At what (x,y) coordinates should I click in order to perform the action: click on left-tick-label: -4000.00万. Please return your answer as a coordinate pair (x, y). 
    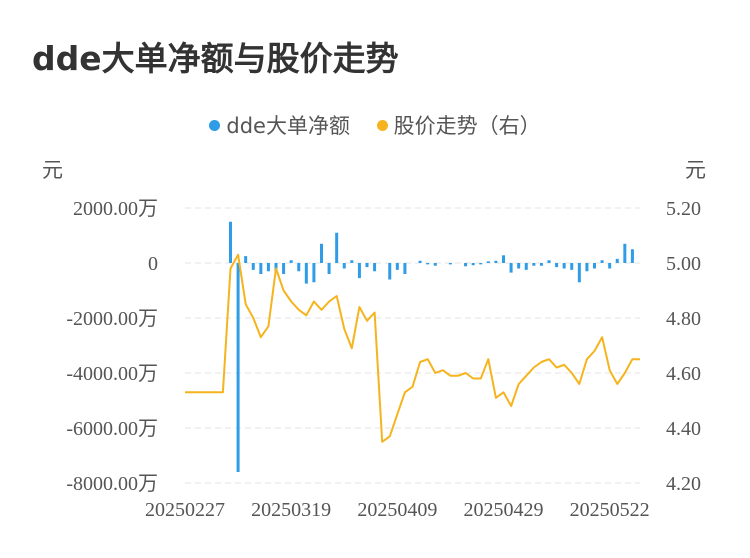
    Looking at the image, I should click on (112, 374).